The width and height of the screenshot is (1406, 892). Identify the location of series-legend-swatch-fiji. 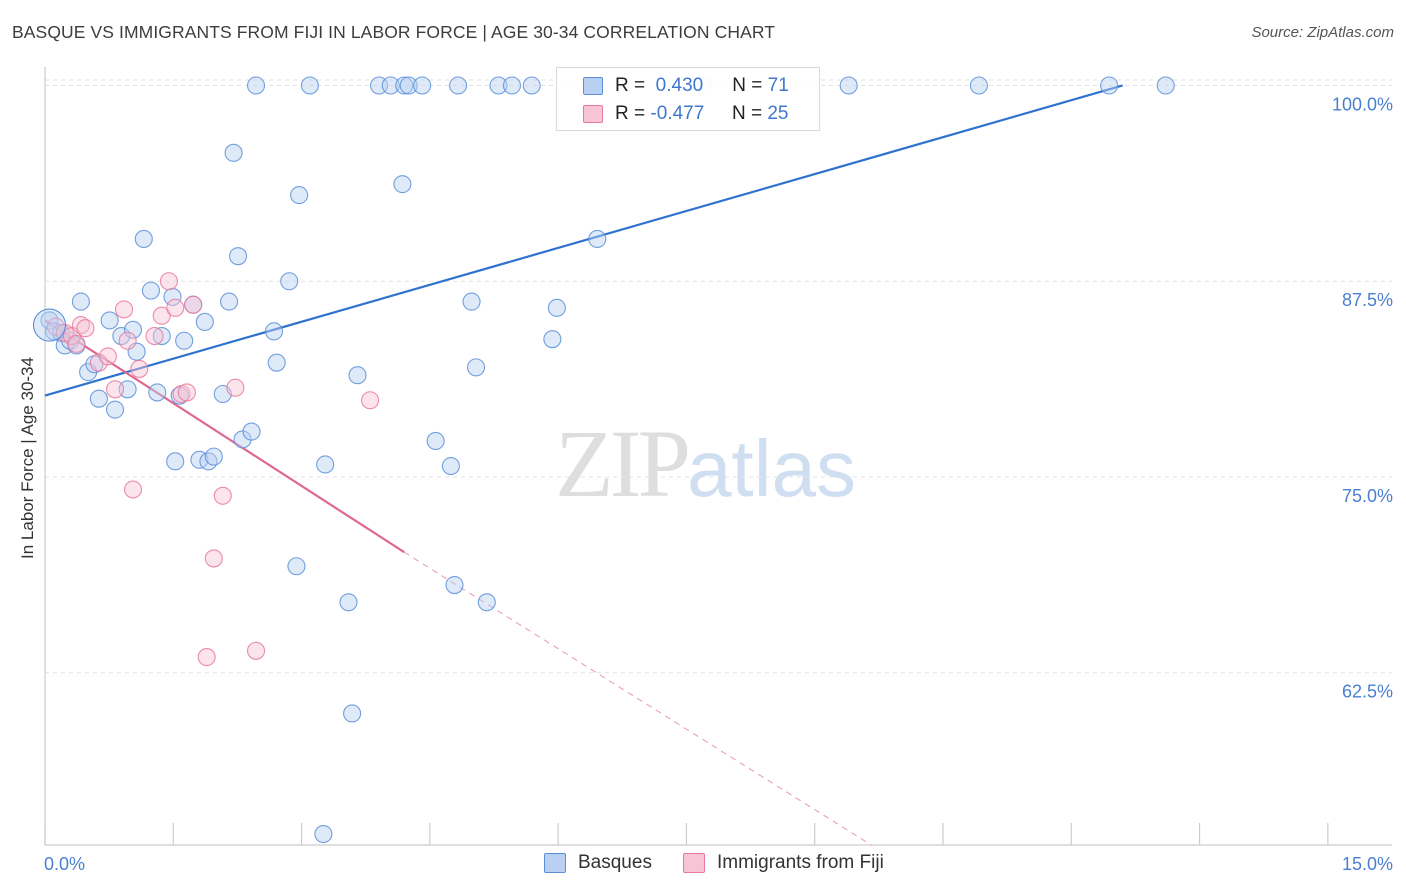
(694, 863).